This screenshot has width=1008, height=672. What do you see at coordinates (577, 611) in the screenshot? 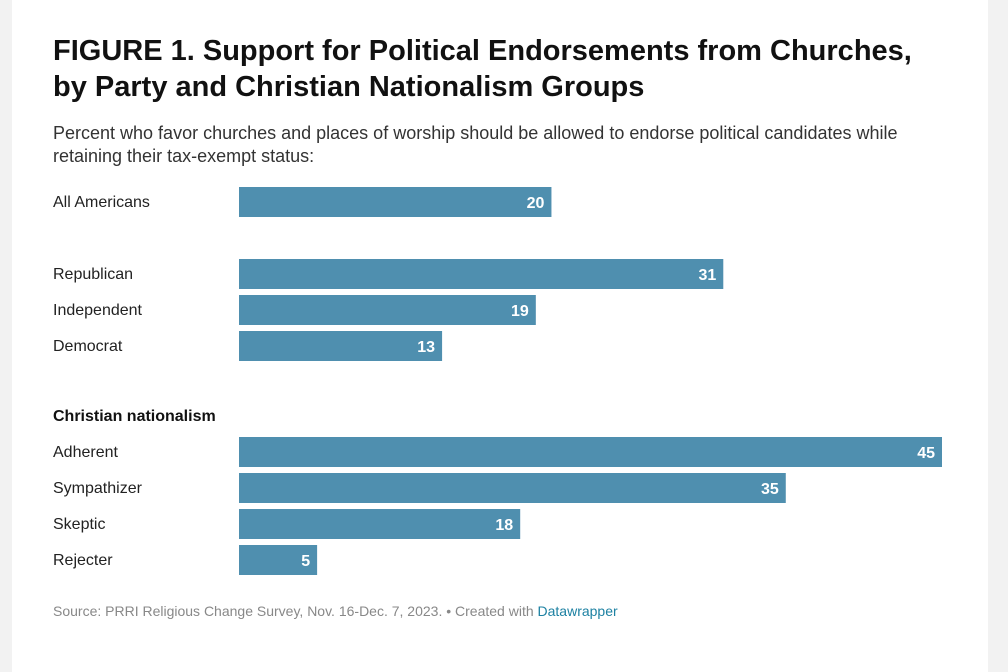
I see `datawrapper-link: Datawrapper` at bounding box center [577, 611].